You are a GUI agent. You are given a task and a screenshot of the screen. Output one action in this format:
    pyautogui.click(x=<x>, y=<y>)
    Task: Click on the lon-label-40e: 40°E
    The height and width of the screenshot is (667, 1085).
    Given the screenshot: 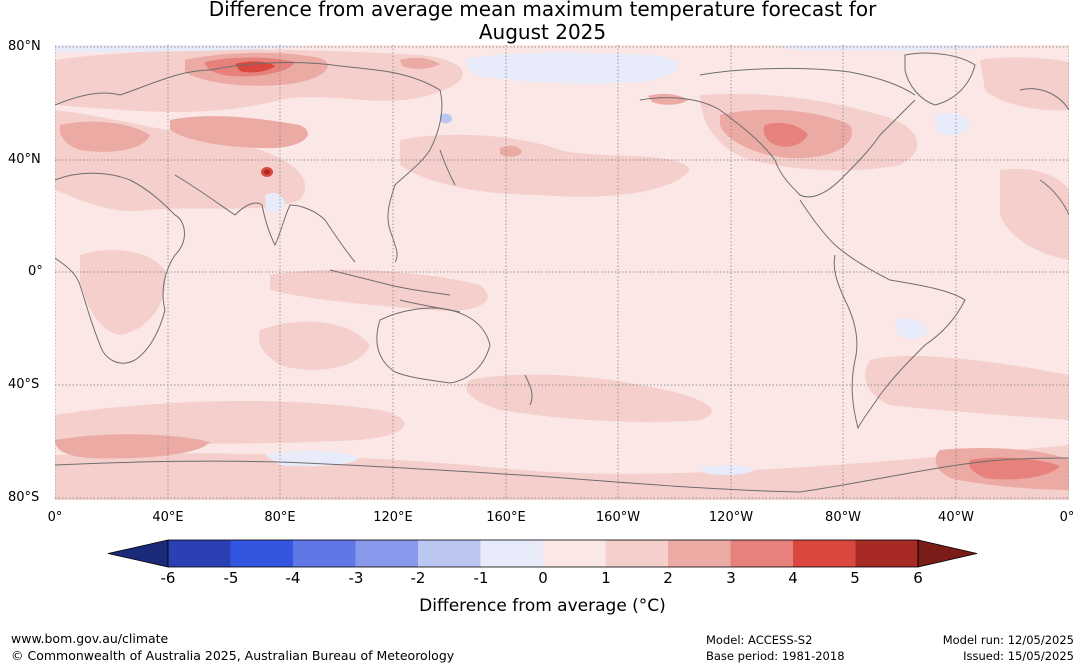 What is the action you would take?
    pyautogui.click(x=168, y=517)
    